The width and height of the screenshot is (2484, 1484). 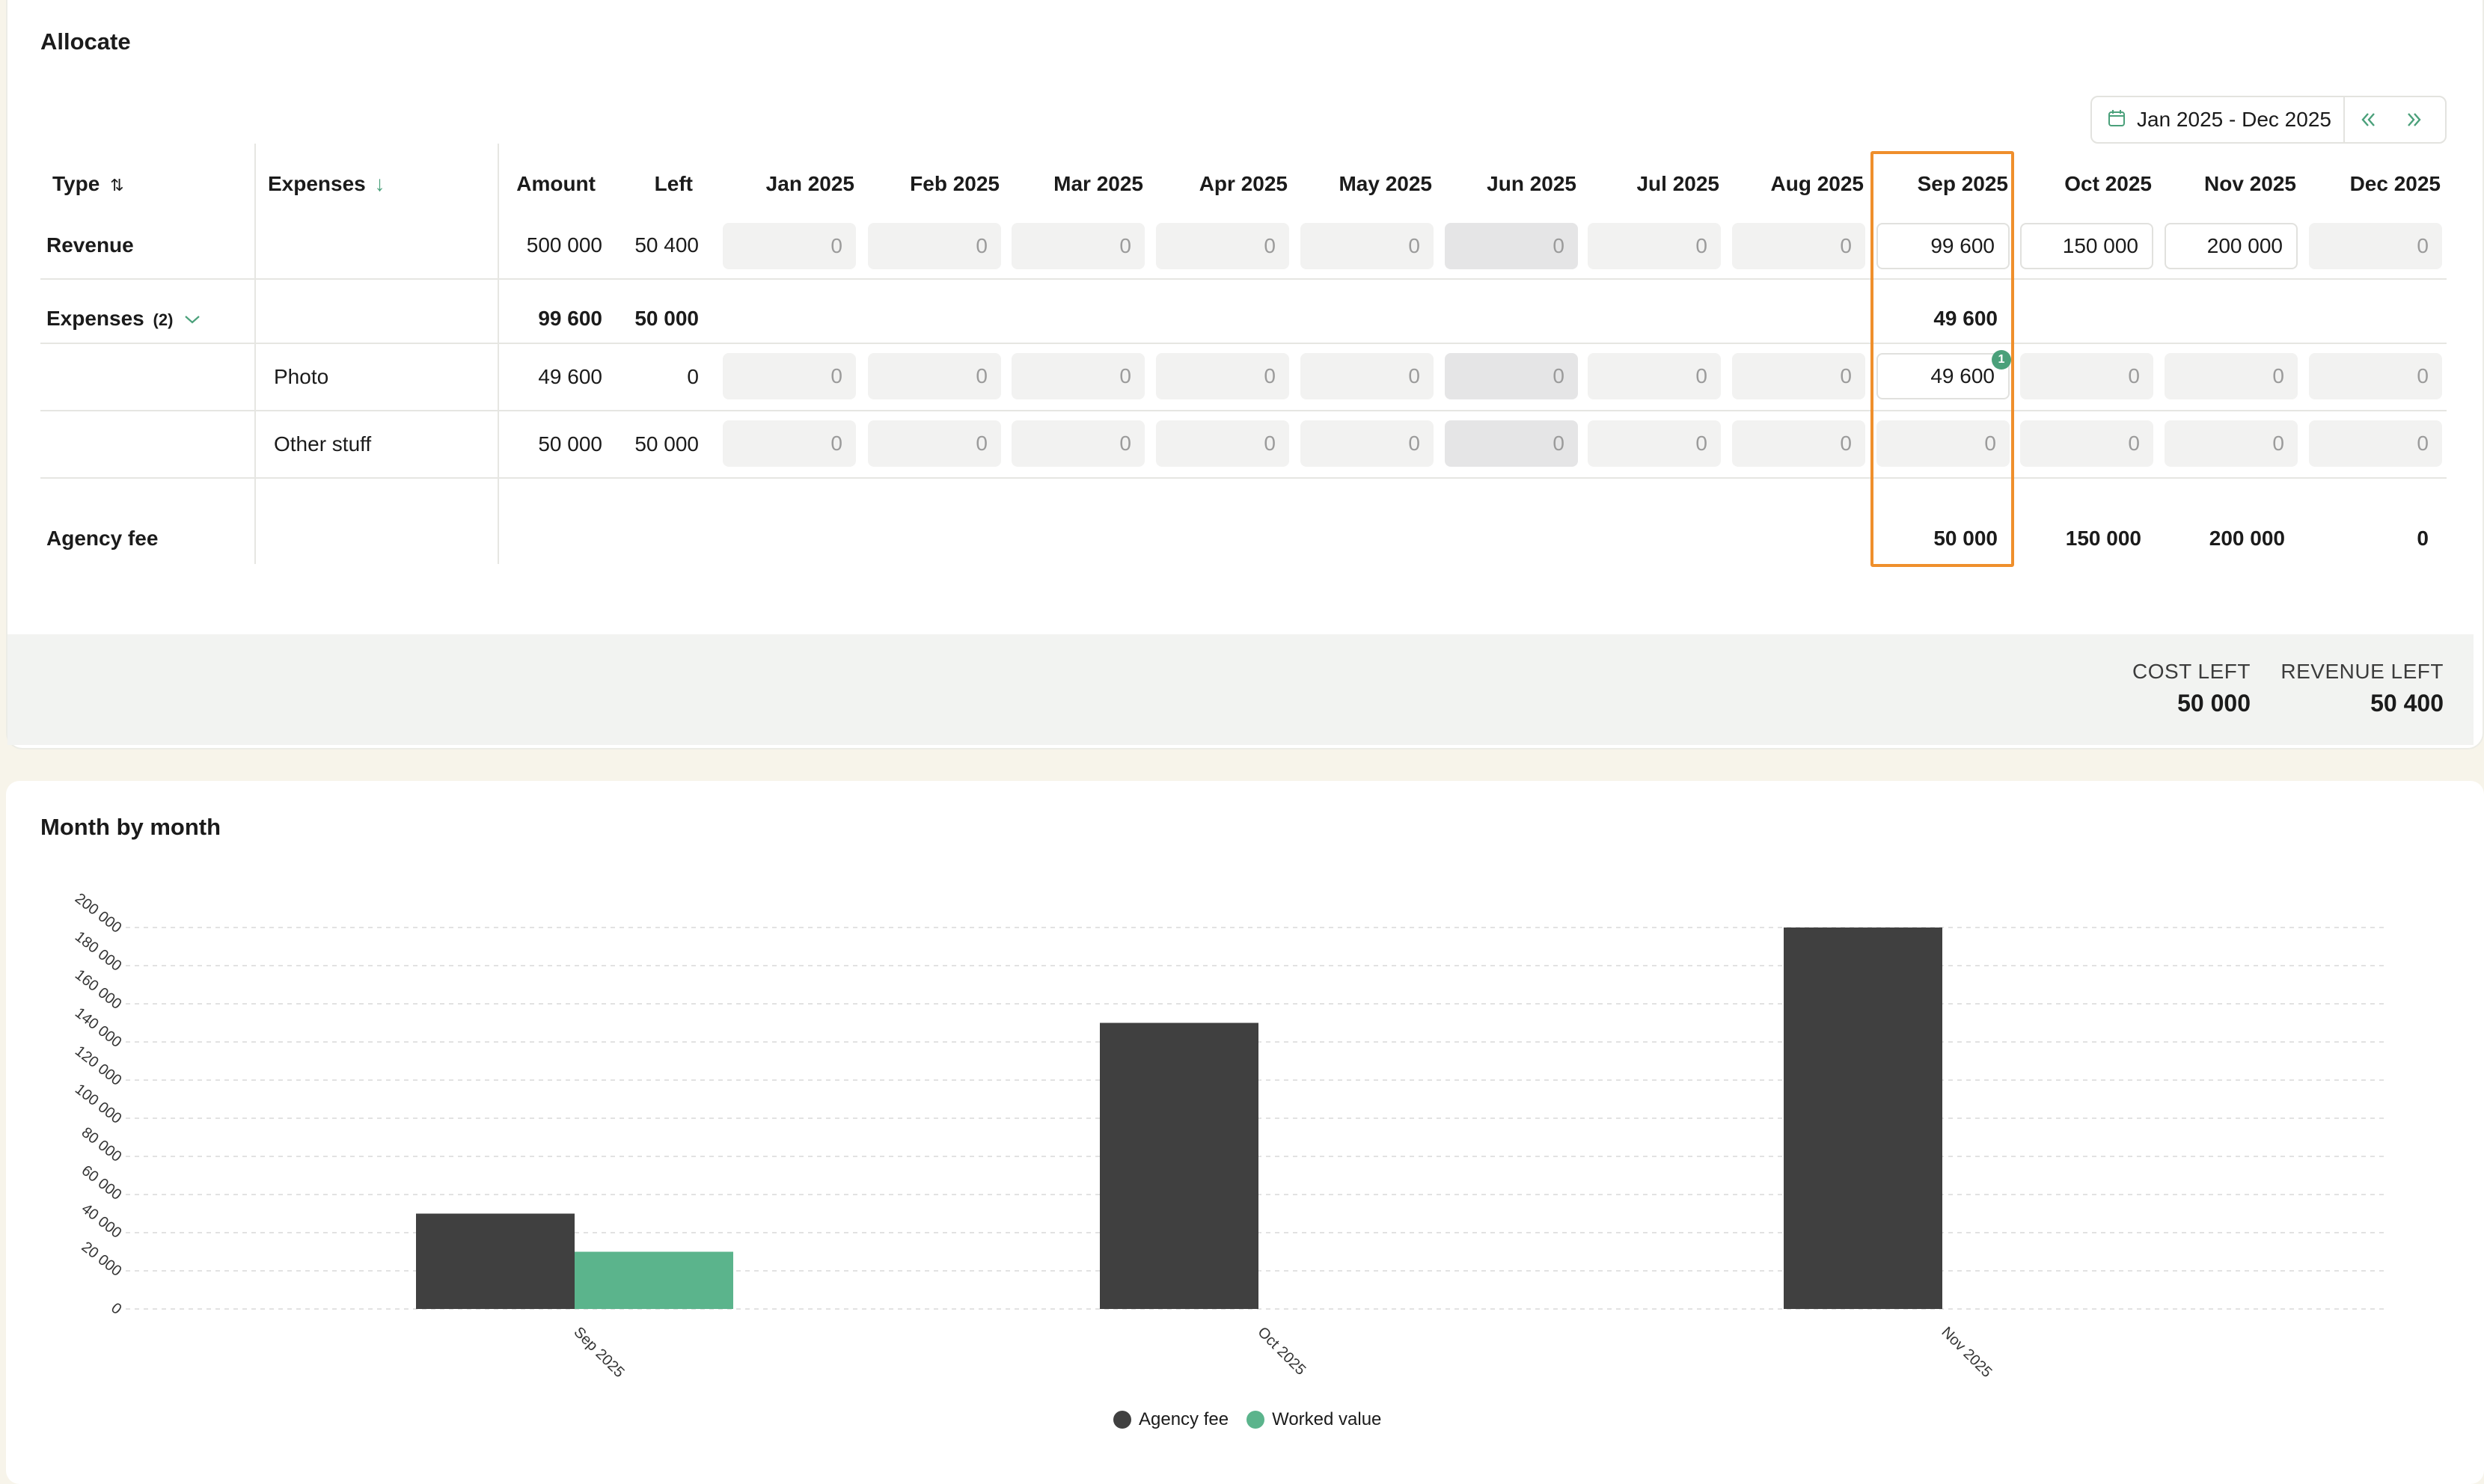 I want to click on legend-dot-agency-fee, so click(x=1122, y=1420).